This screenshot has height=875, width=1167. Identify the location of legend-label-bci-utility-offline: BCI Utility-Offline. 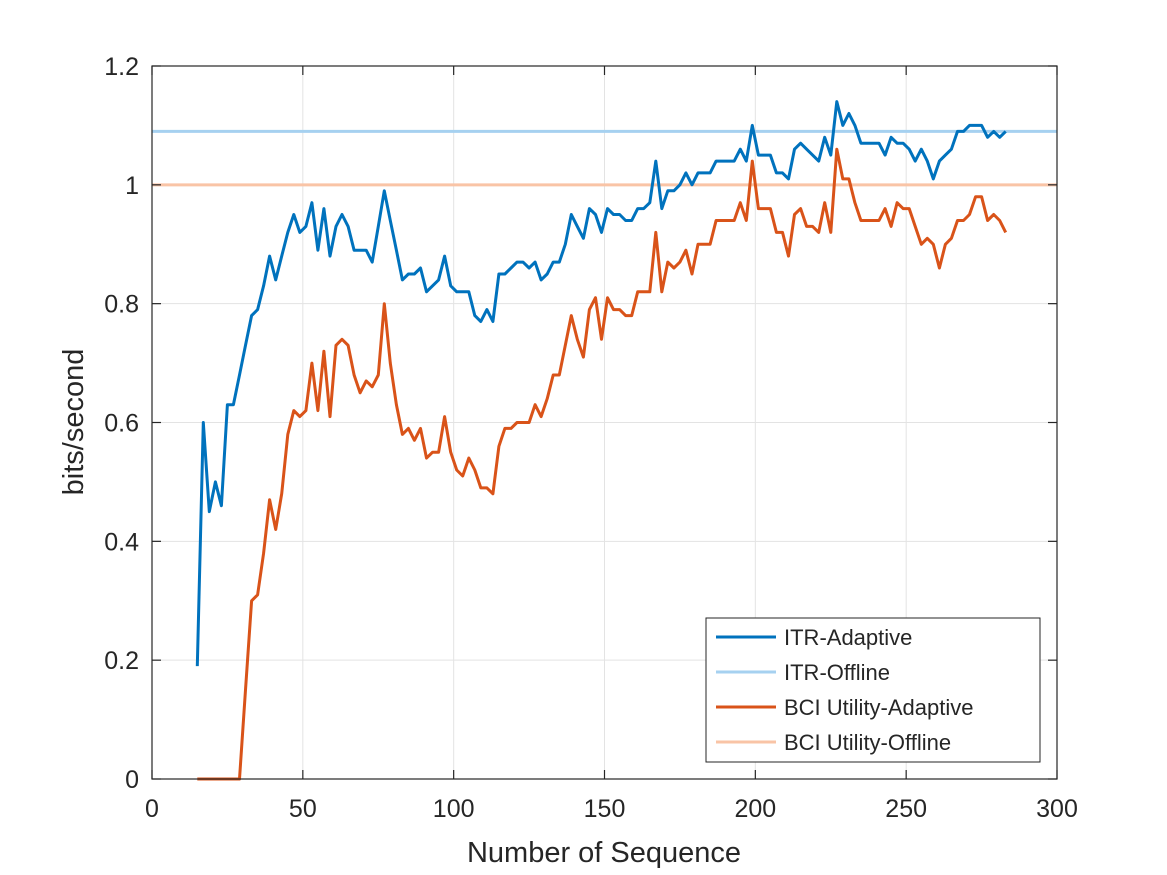
(867, 742).